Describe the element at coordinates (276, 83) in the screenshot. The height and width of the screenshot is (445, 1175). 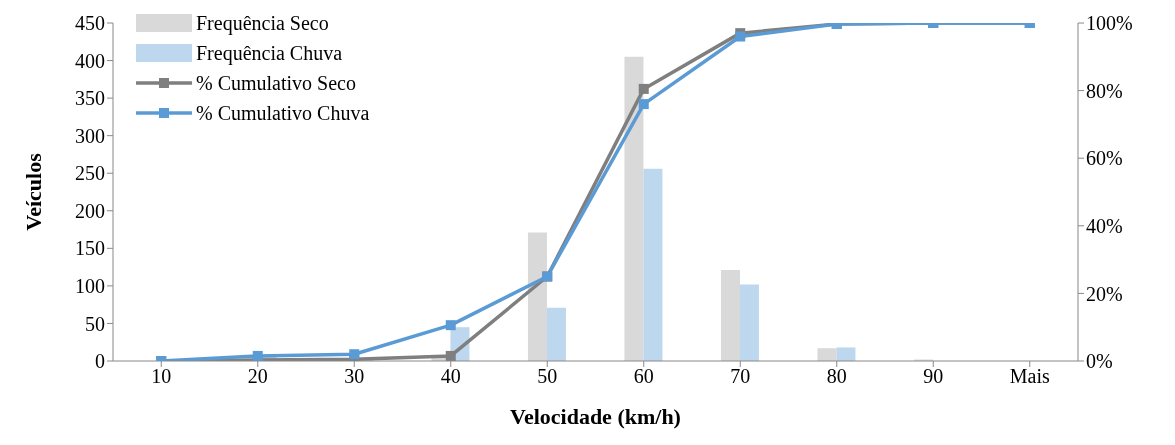
I see `legend-label: % Cumulativo Seco` at that location.